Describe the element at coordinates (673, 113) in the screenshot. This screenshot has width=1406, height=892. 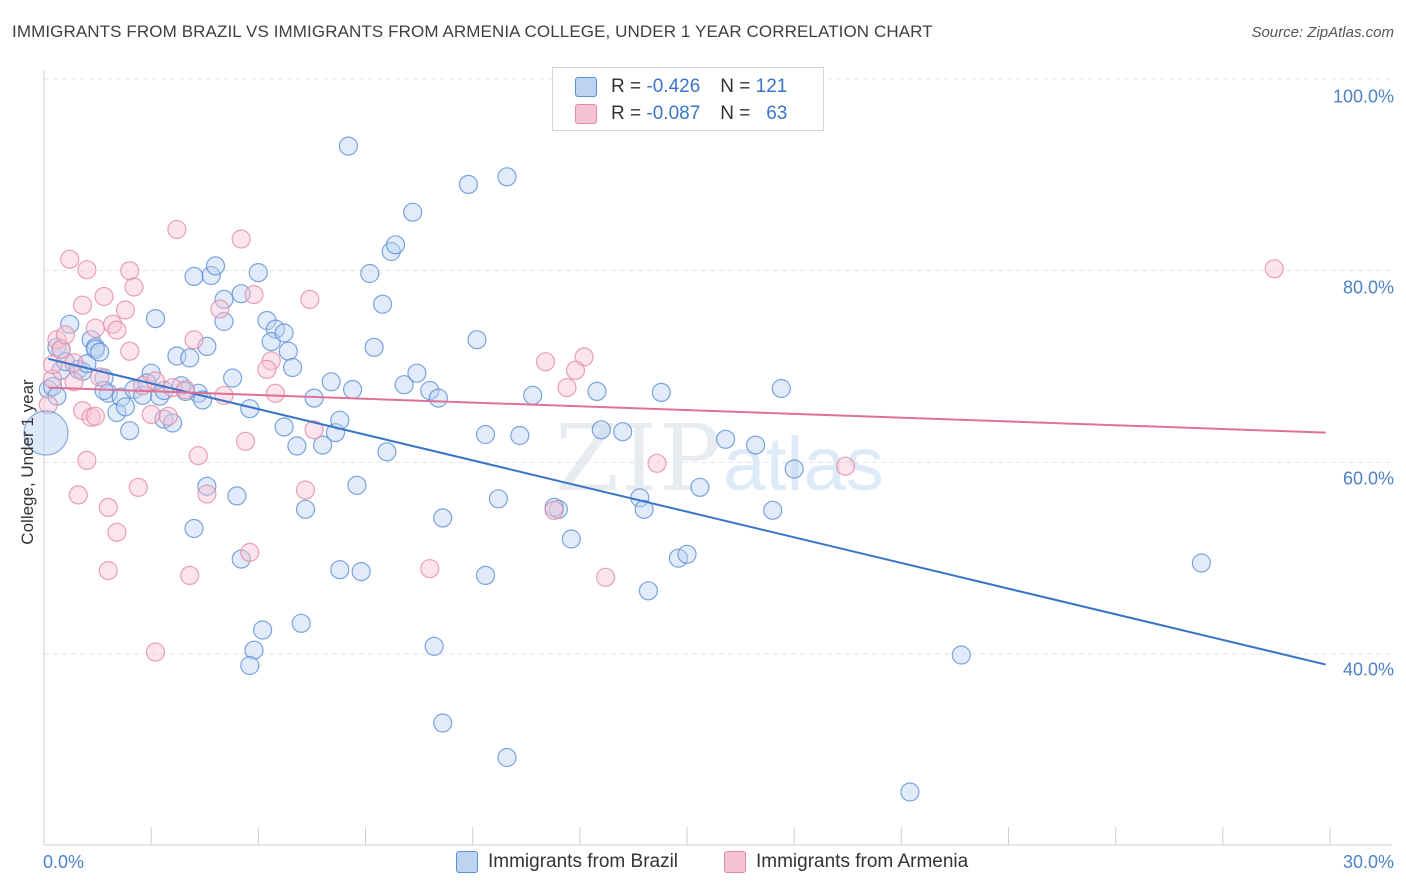
I see `armenia-r-value: -0.087` at that location.